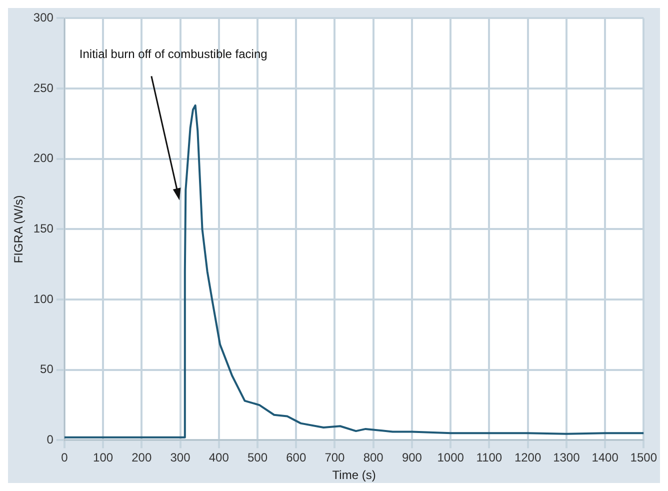  Describe the element at coordinates (43, 299) in the screenshot. I see `y-tick-label: 100` at that location.